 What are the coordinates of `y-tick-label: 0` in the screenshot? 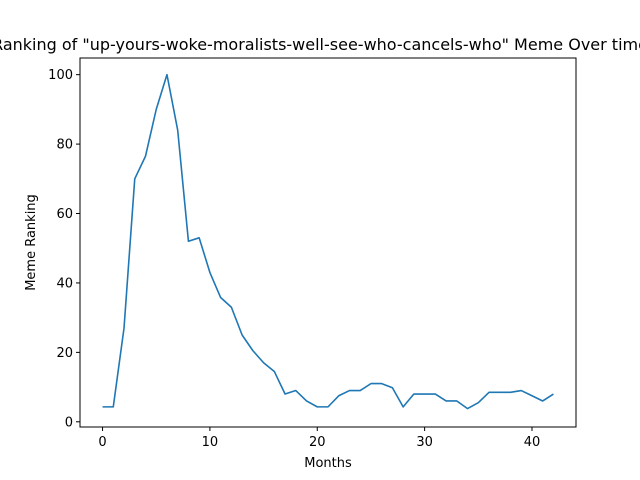 It's located at (69, 422).